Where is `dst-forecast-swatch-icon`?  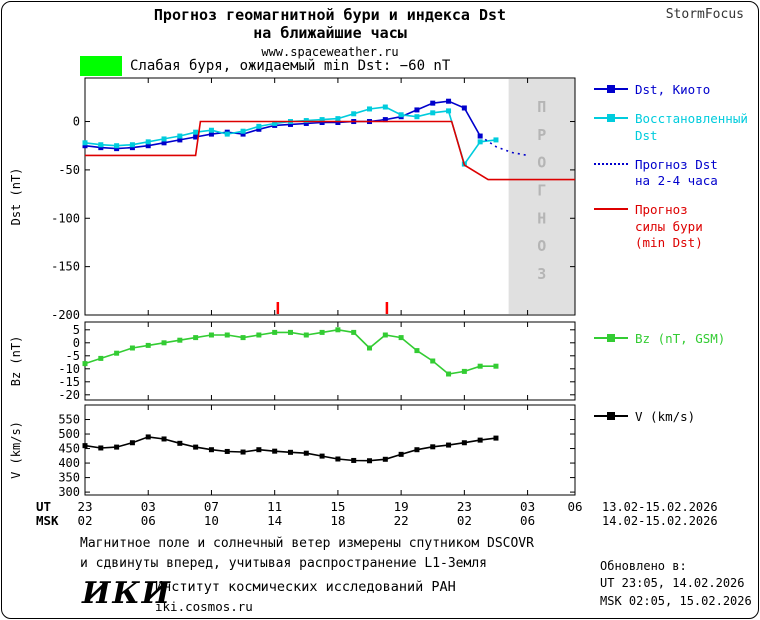 dst-forecast-swatch-icon is located at coordinates (611, 165).